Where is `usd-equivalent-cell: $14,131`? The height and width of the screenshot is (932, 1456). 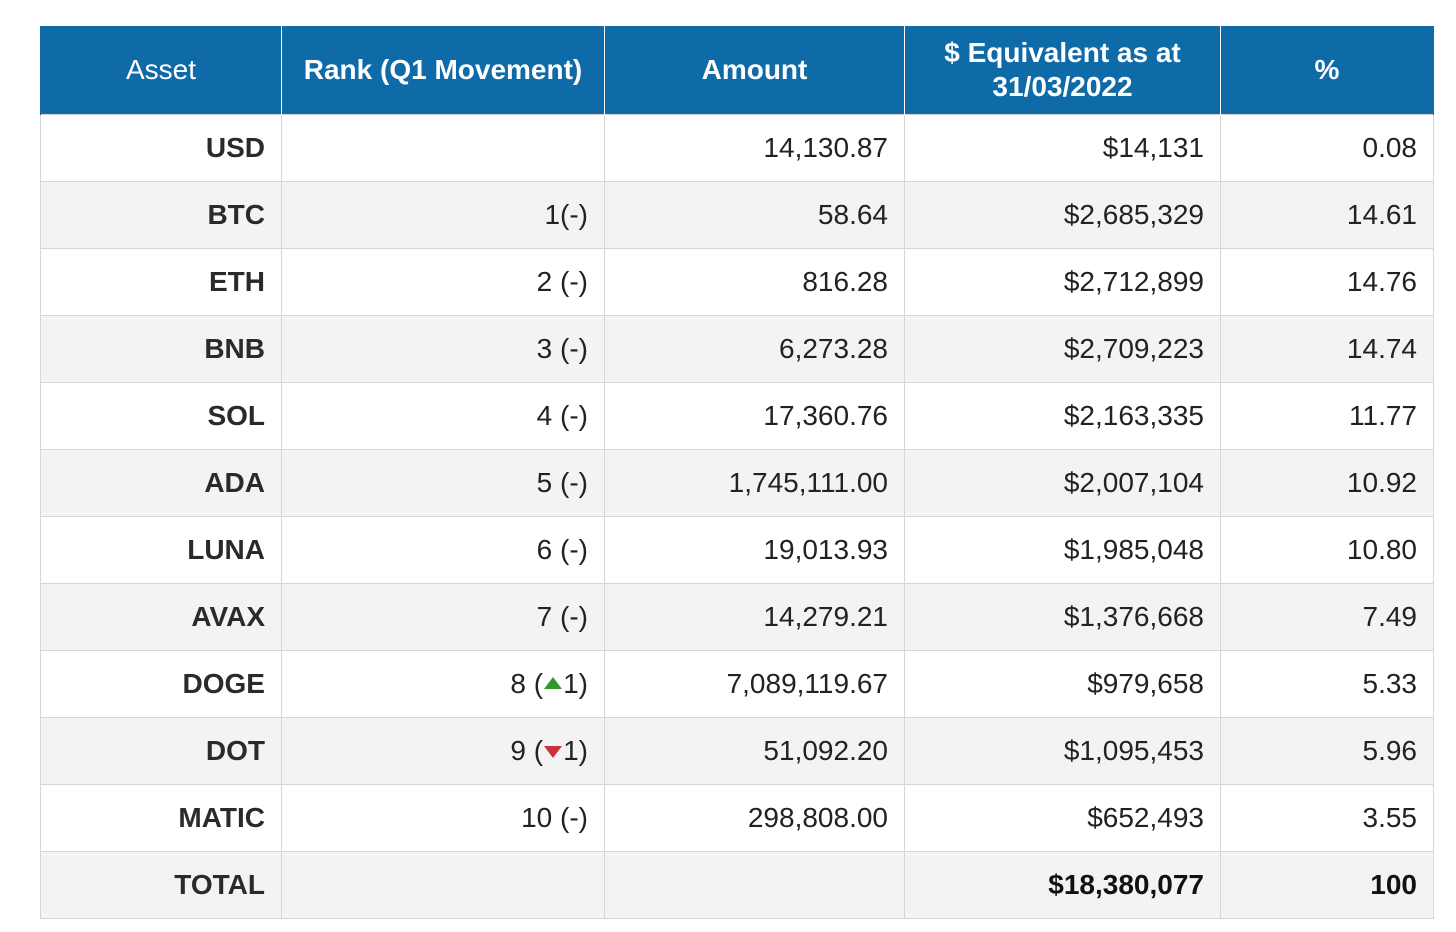
usd-equivalent-cell: $14,131 is located at coordinates (1062, 148).